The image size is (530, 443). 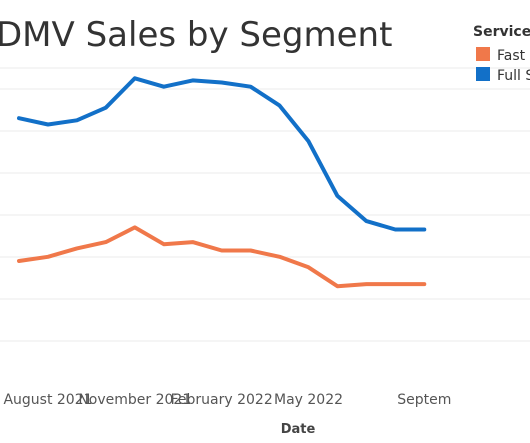 What do you see at coordinates (511, 56) in the screenshot?
I see `legend-label-fast: Fast` at bounding box center [511, 56].